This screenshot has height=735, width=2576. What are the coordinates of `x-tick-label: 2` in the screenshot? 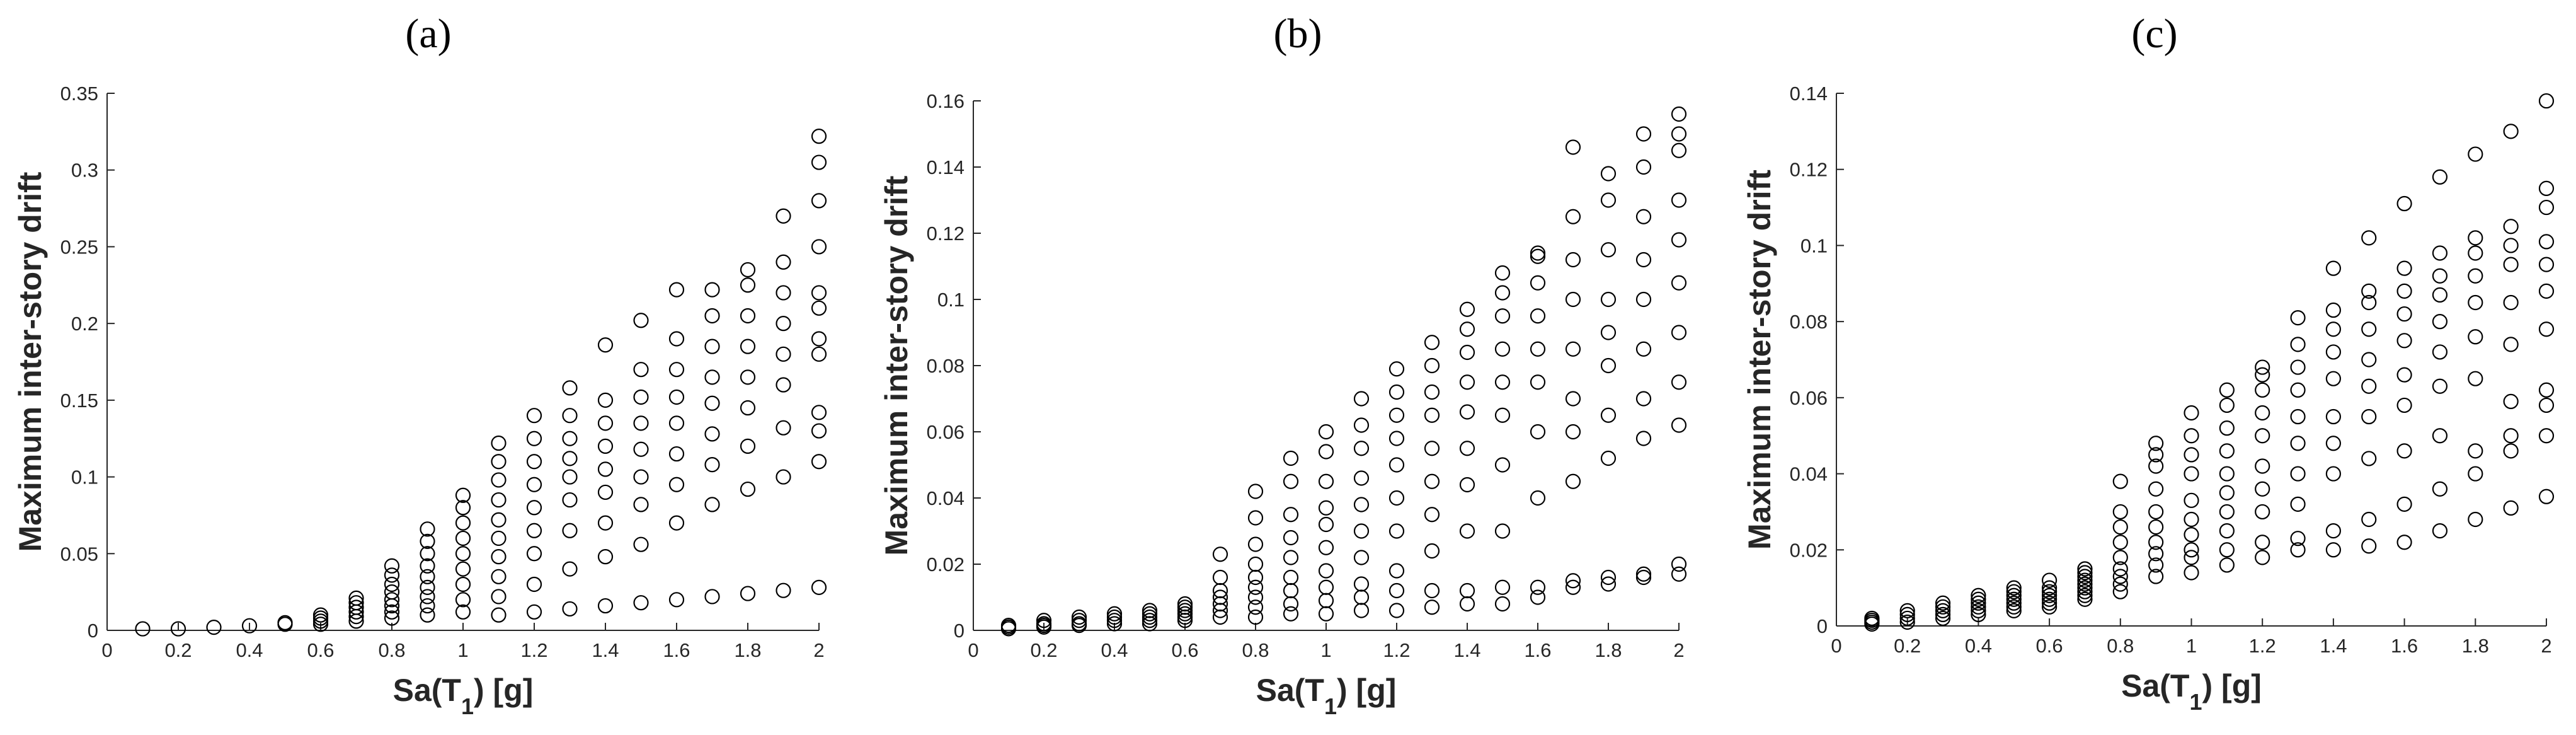 It's located at (2546, 646).